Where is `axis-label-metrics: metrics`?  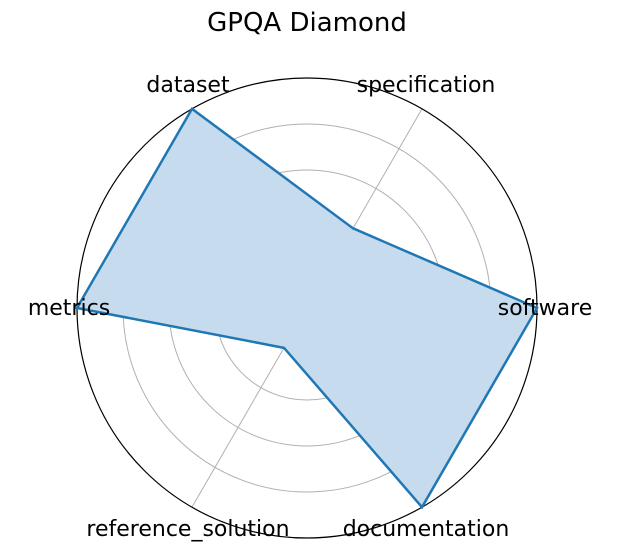
axis-label-metrics: metrics is located at coordinates (69, 308).